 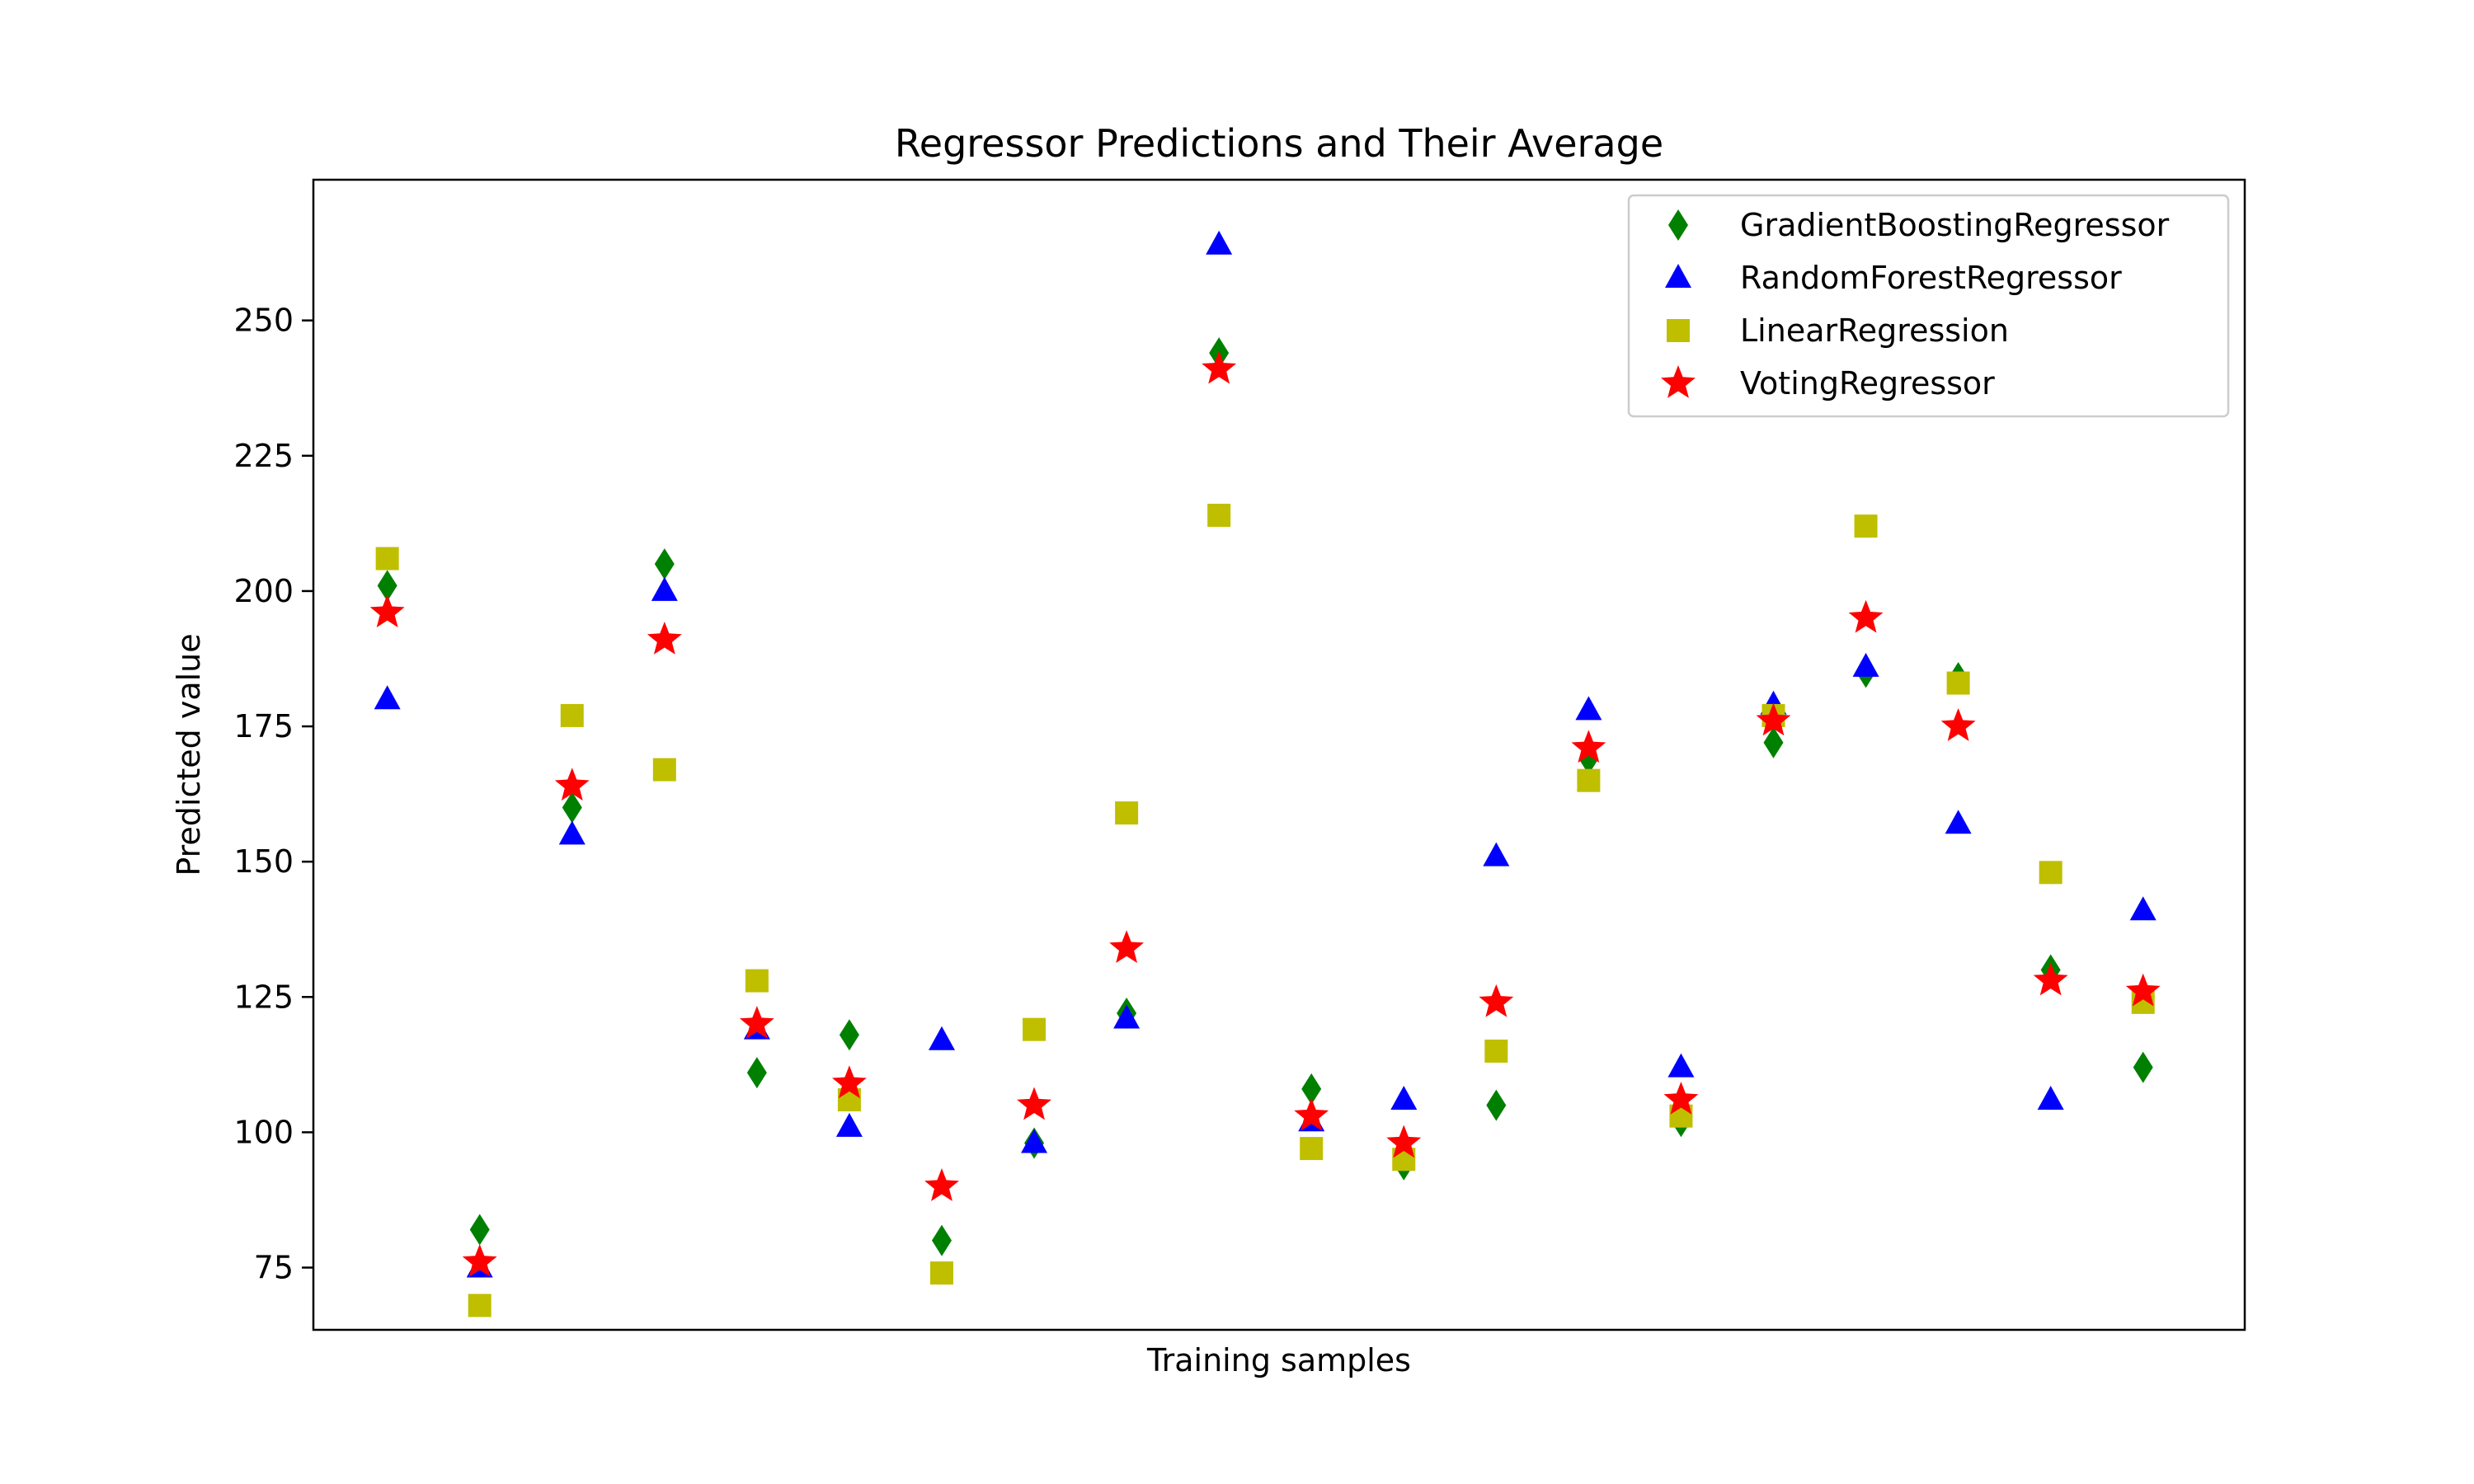 What do you see at coordinates (263, 1132) in the screenshot?
I see `y-tick-label: 100` at bounding box center [263, 1132].